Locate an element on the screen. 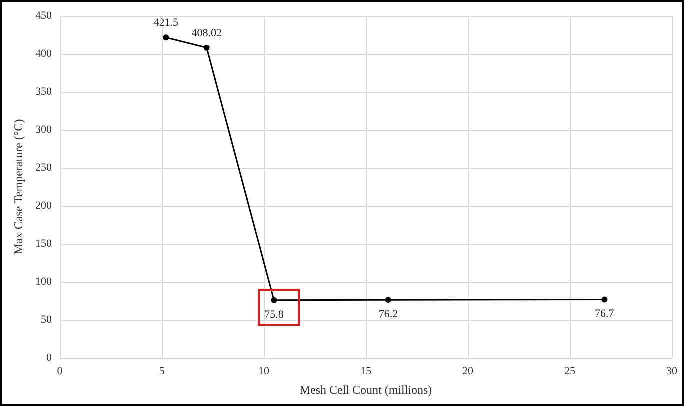  x-tick-label: 5 is located at coordinates (162, 372).